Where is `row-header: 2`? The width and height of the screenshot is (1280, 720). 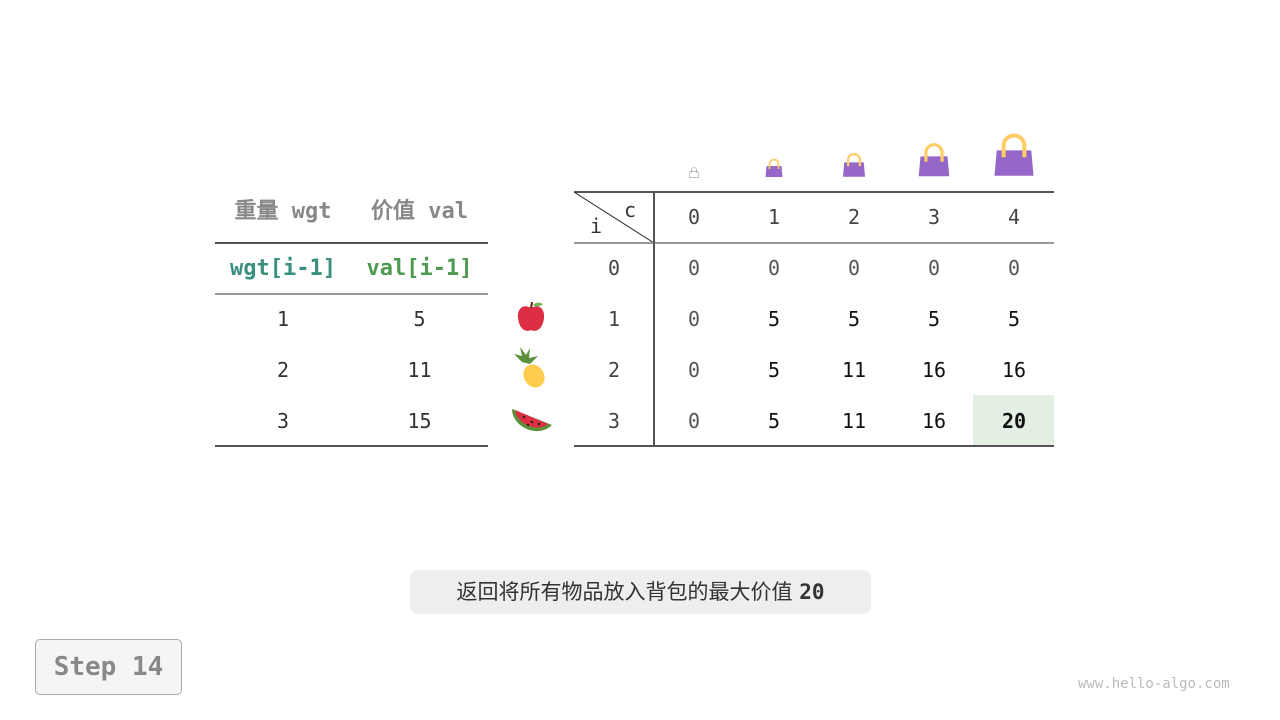 row-header: 2 is located at coordinates (614, 370).